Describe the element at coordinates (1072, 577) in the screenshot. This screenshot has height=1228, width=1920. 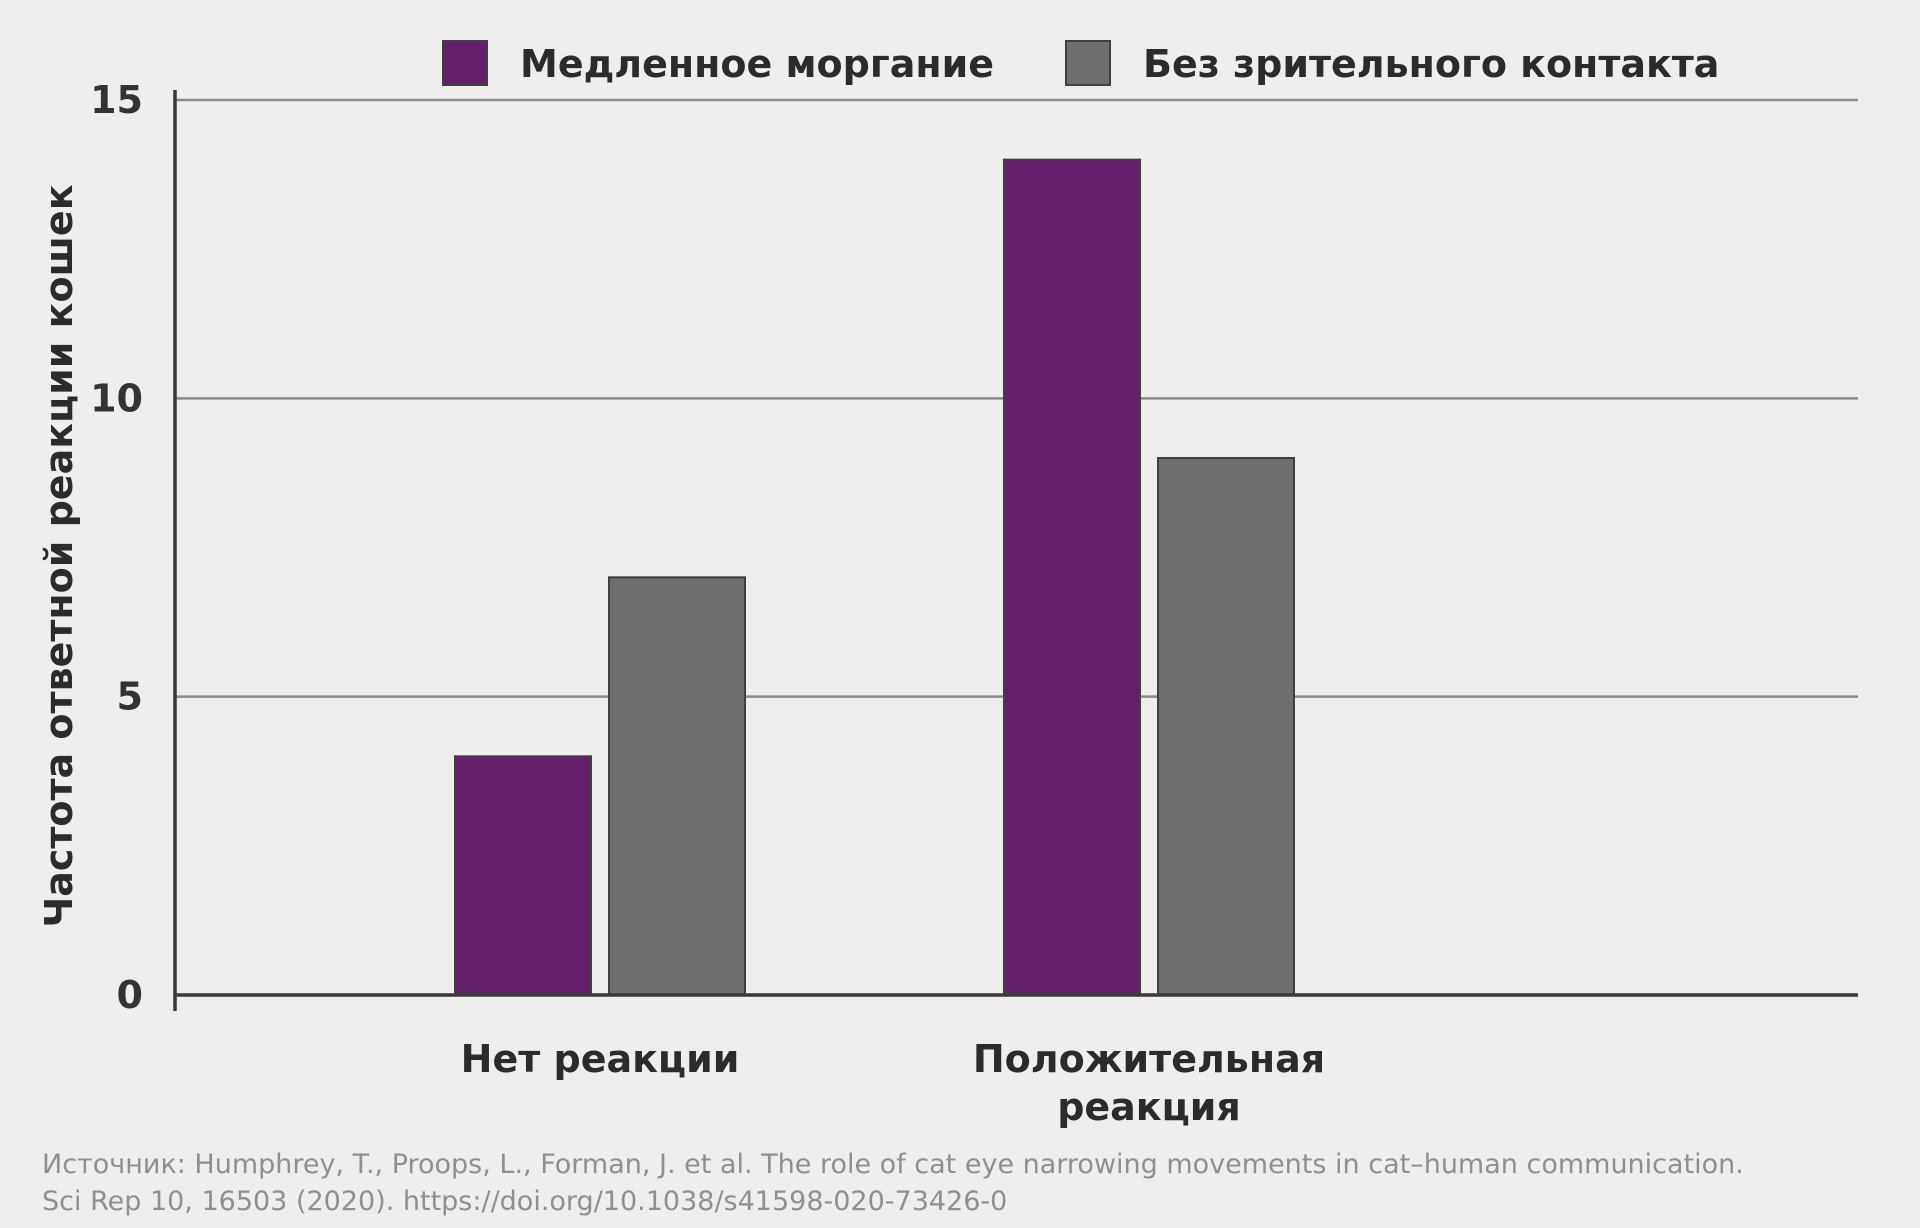
I see `bar-series0-cat1` at that location.